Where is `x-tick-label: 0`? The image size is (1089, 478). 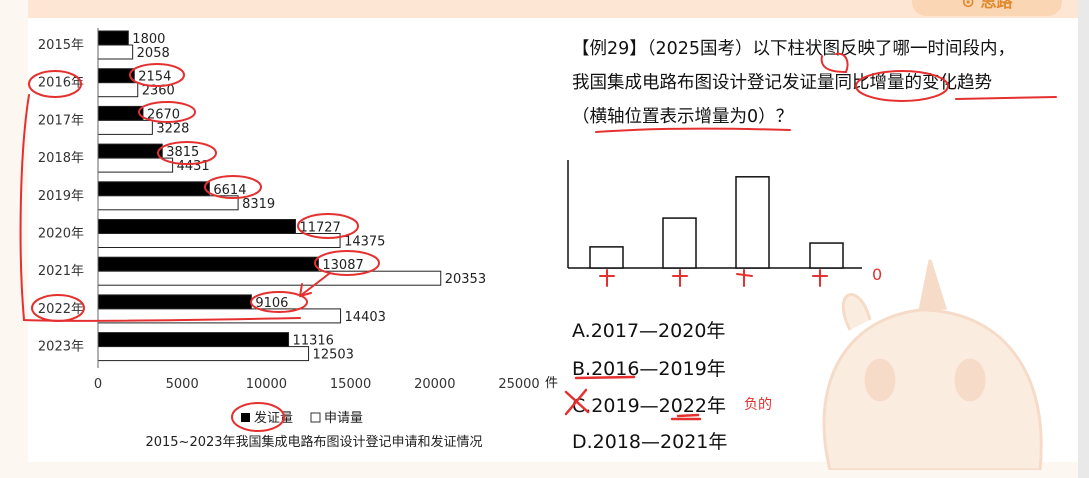
x-tick-label: 0 is located at coordinates (98, 384).